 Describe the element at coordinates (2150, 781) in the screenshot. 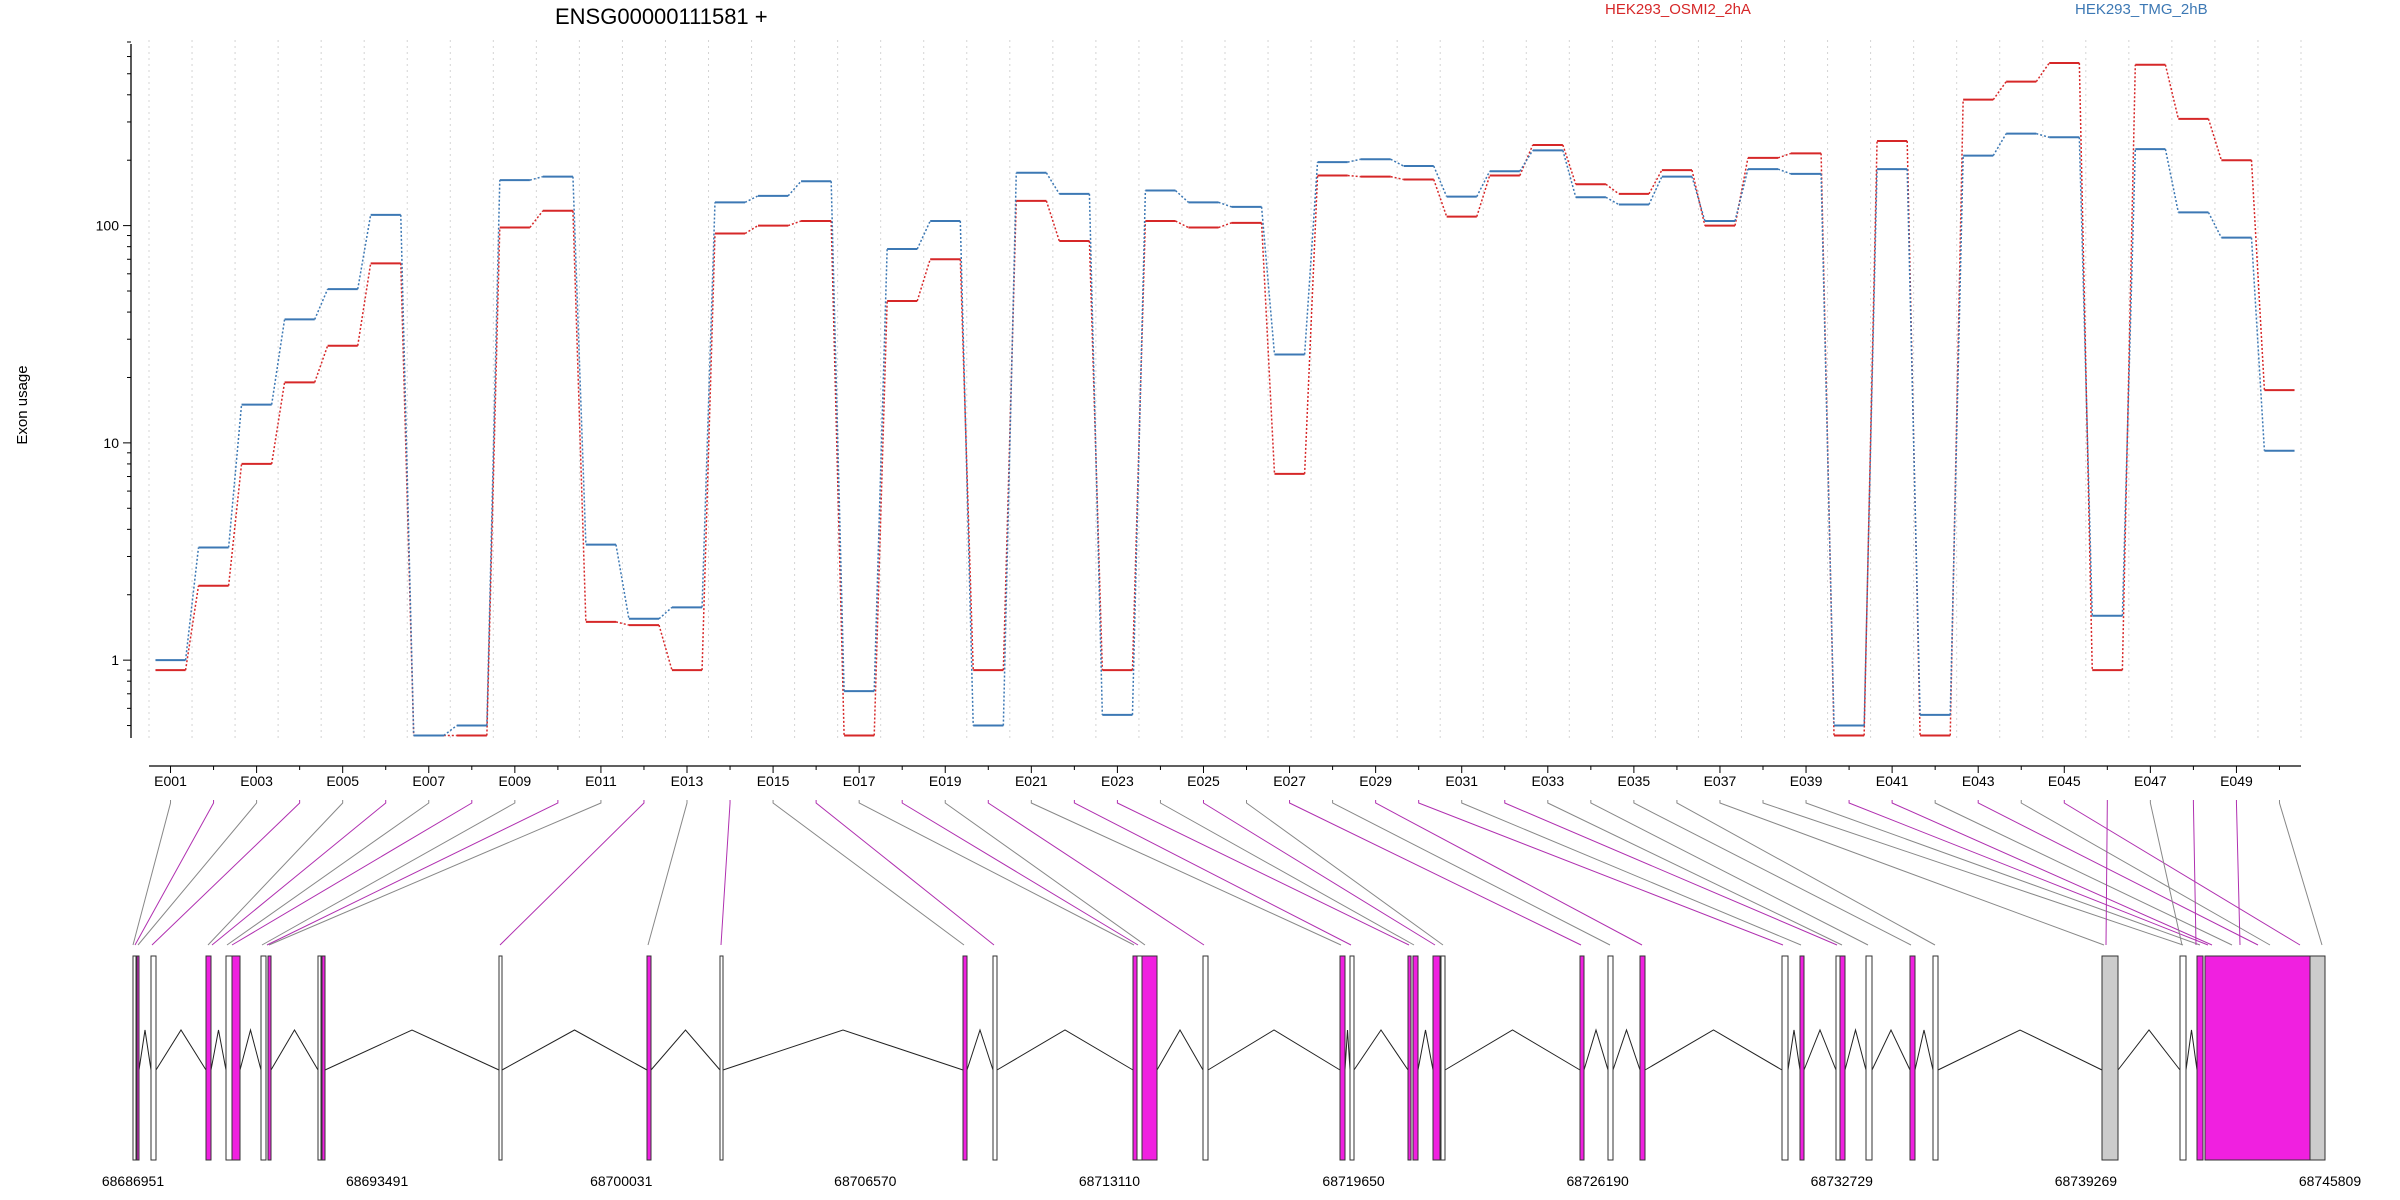

I see `x-tick-label: E047` at that location.